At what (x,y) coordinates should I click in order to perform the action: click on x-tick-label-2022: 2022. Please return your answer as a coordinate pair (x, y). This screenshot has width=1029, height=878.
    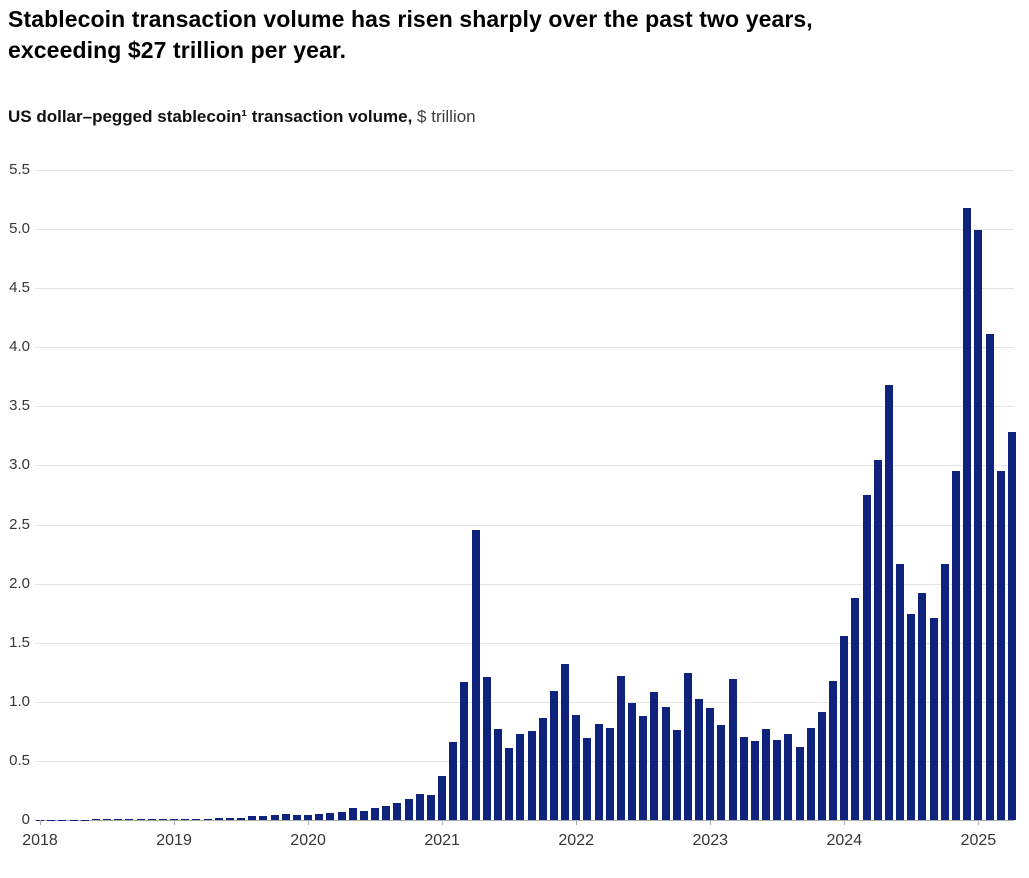
    Looking at the image, I should click on (576, 840).